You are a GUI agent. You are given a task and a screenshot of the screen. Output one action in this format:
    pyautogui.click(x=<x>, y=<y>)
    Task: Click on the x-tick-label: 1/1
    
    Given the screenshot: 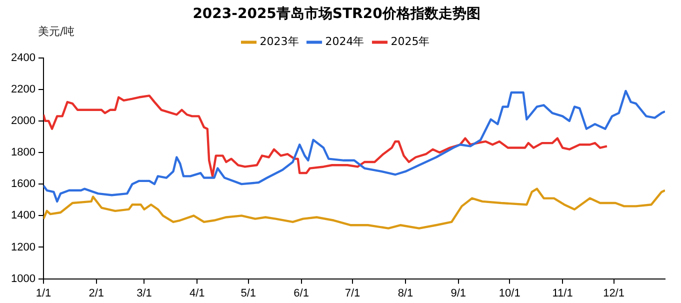 What is the action you would take?
    pyautogui.click(x=44, y=293)
    